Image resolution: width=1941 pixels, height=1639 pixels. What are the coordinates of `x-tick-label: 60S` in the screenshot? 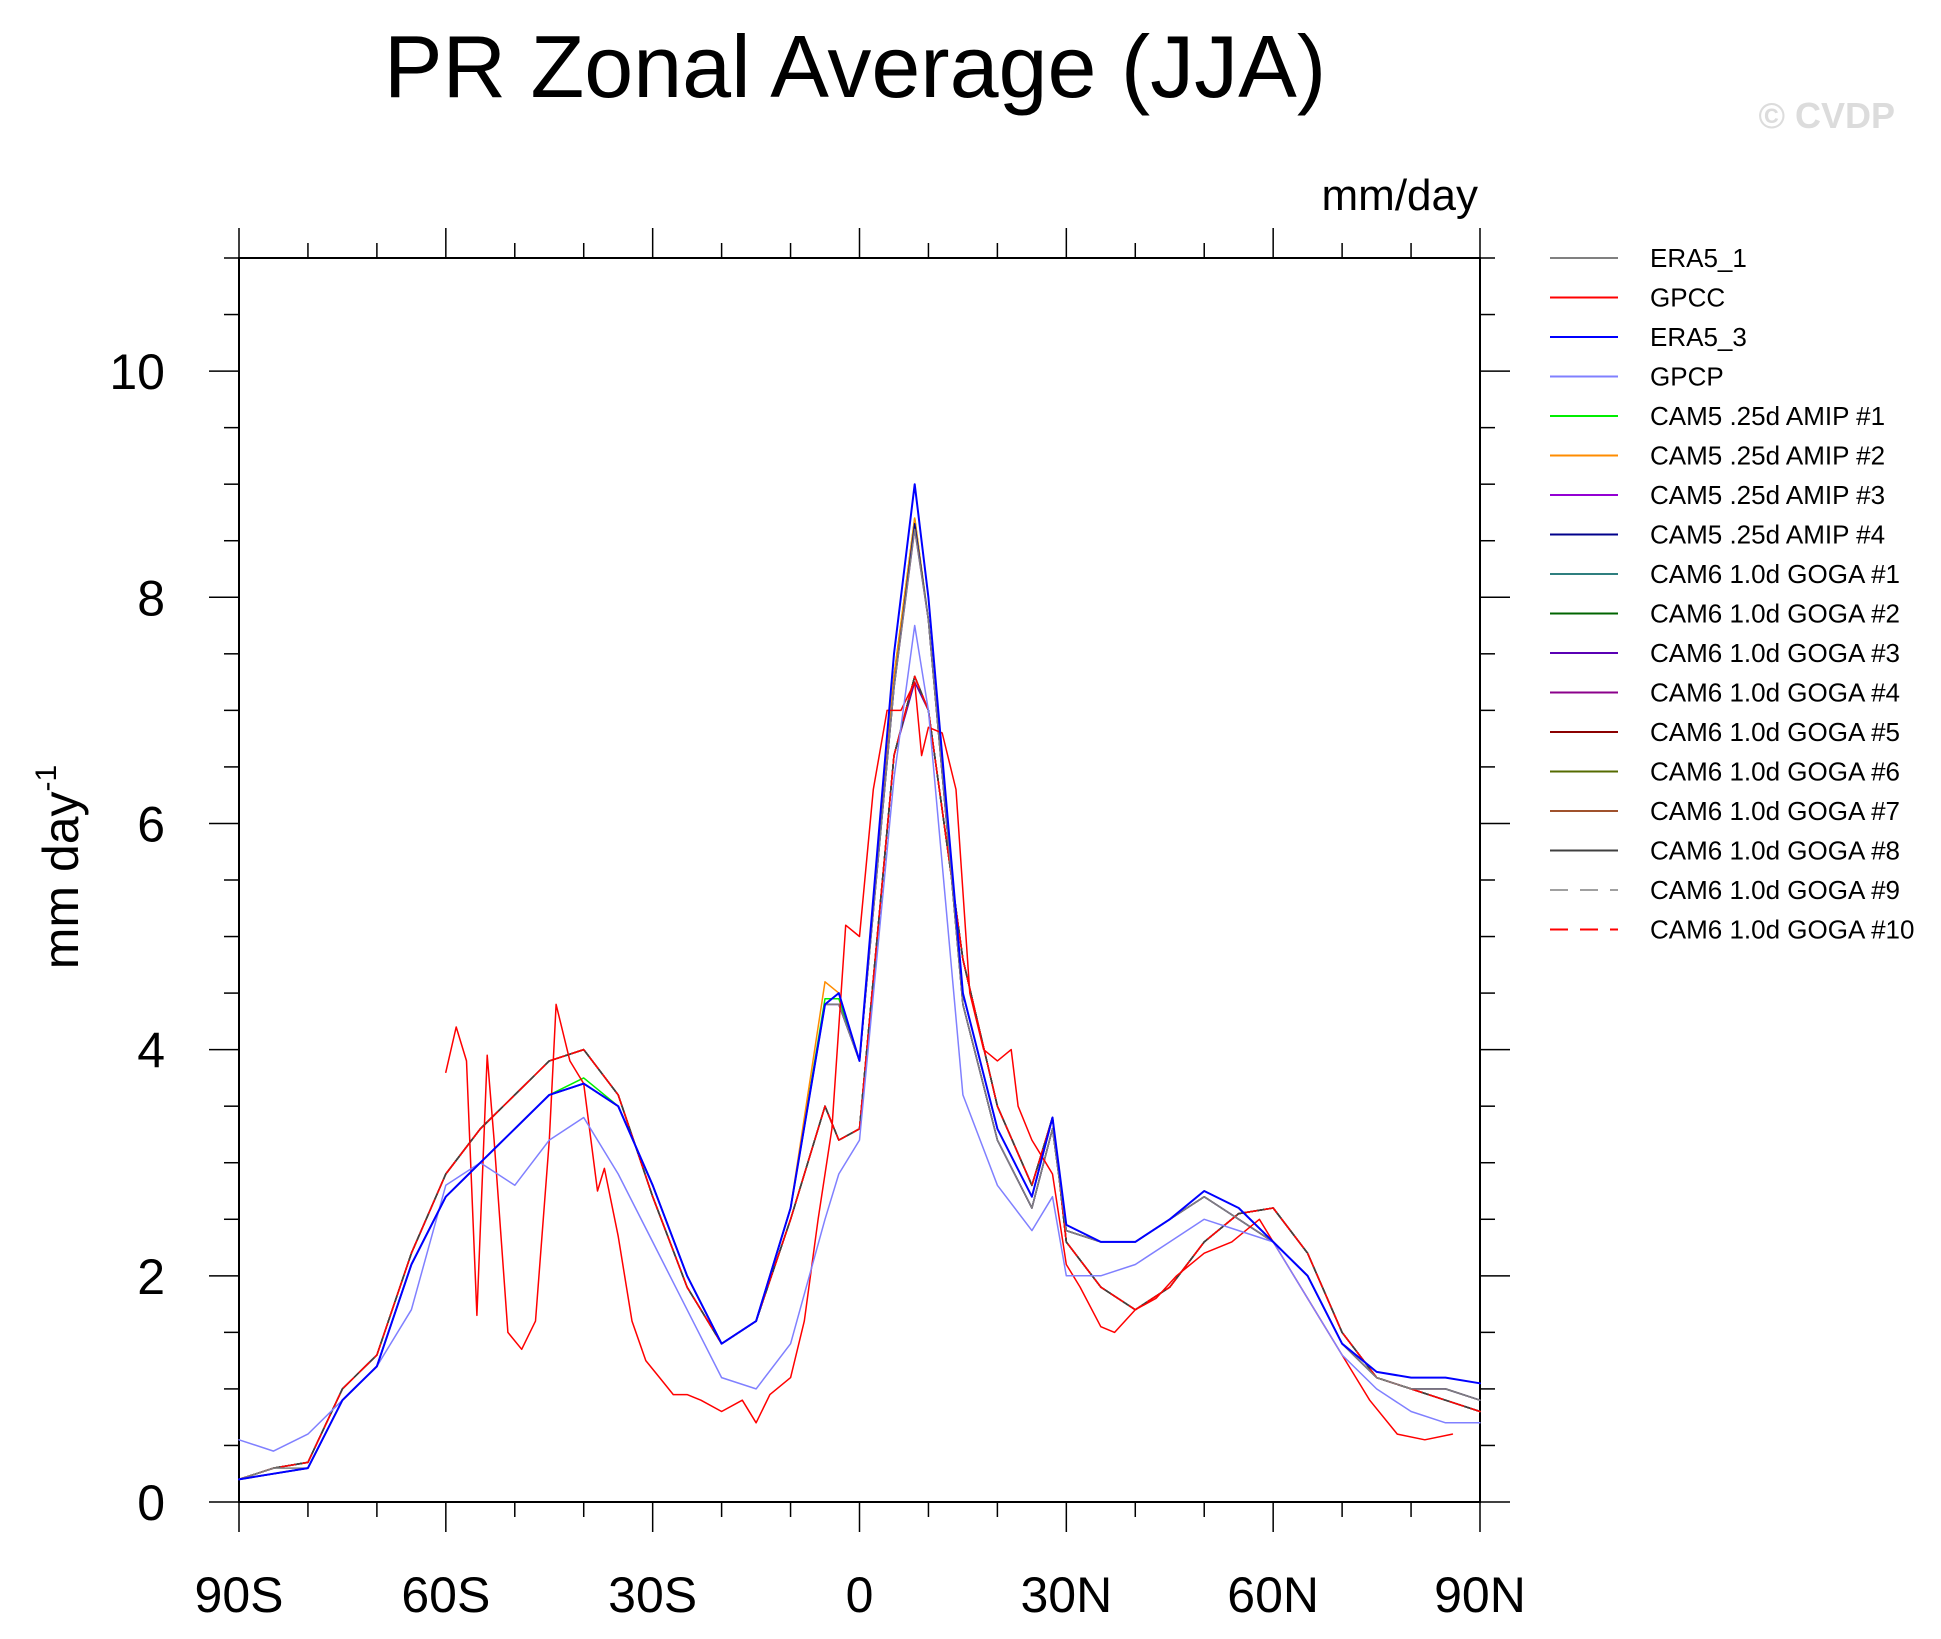 It's located at (445, 1595).